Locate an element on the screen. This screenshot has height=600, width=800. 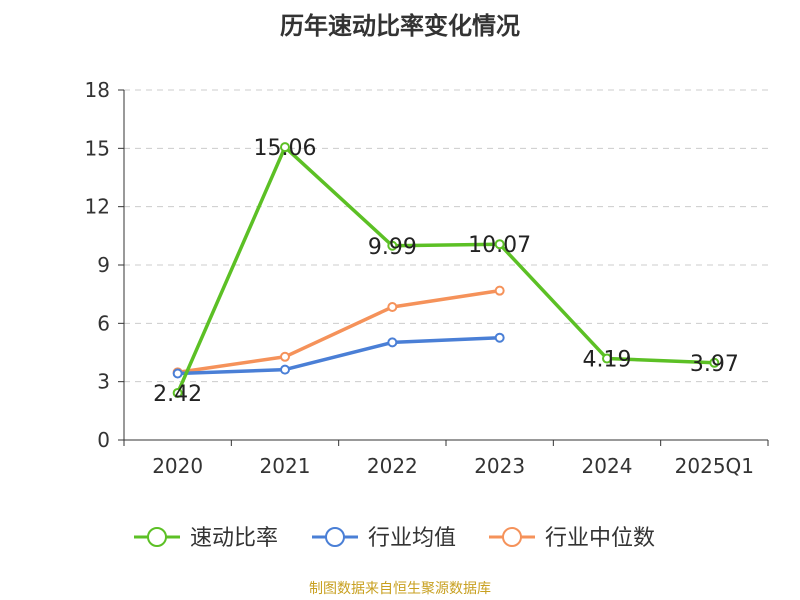
y-tick-label: 6 is located at coordinates (103, 323).